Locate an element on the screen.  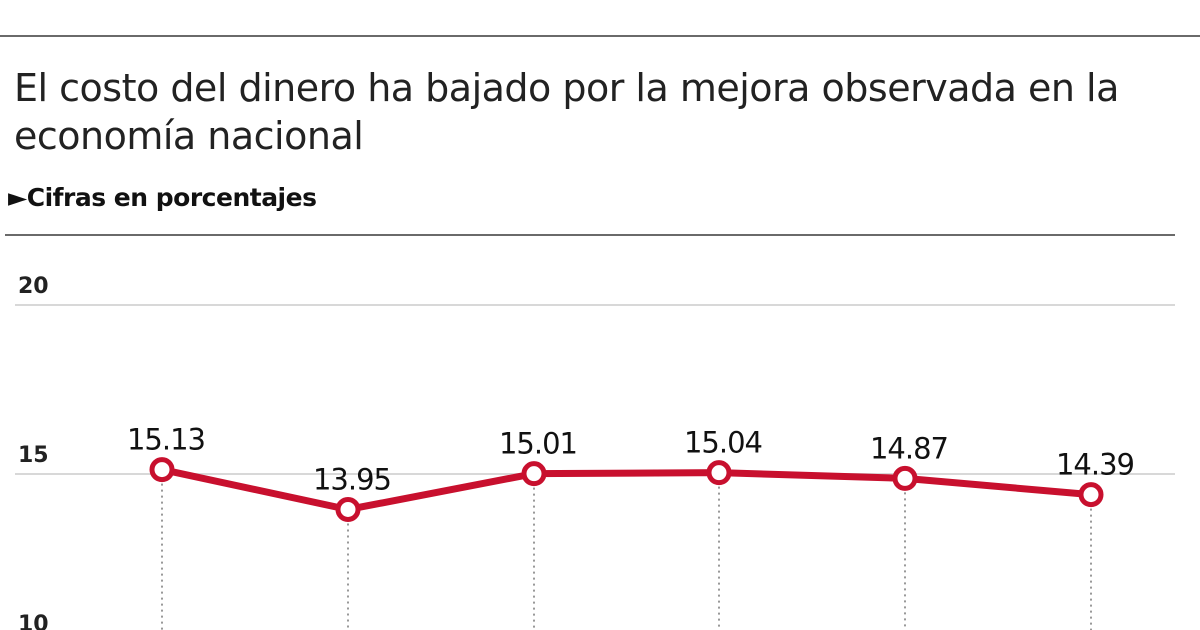
data-label: 15.13 is located at coordinates (166, 440).